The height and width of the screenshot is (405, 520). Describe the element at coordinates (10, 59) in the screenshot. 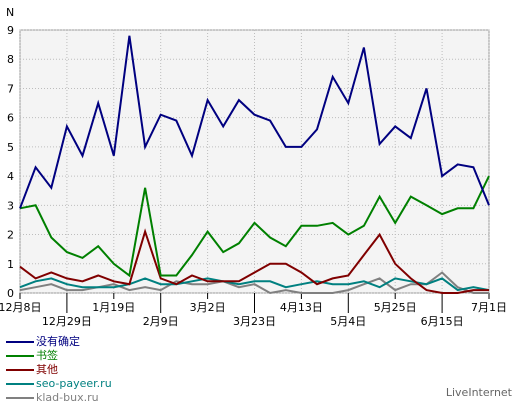

I see `y-tick-label: 8` at that location.